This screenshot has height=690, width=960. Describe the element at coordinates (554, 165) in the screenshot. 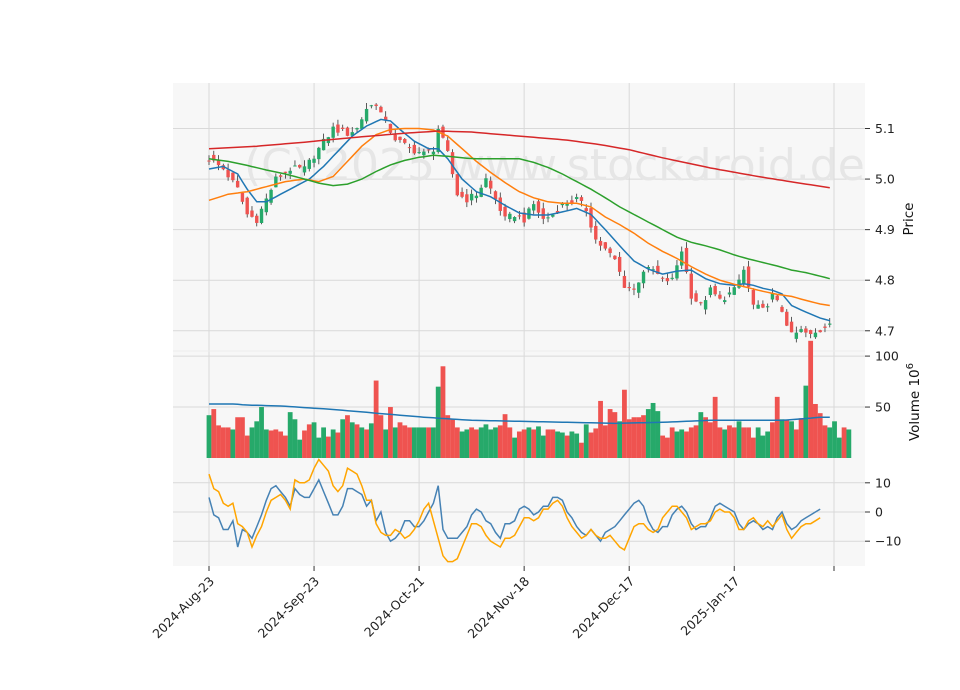

I see `watermark: (C) 2025 www.stockdroid.de` at that location.